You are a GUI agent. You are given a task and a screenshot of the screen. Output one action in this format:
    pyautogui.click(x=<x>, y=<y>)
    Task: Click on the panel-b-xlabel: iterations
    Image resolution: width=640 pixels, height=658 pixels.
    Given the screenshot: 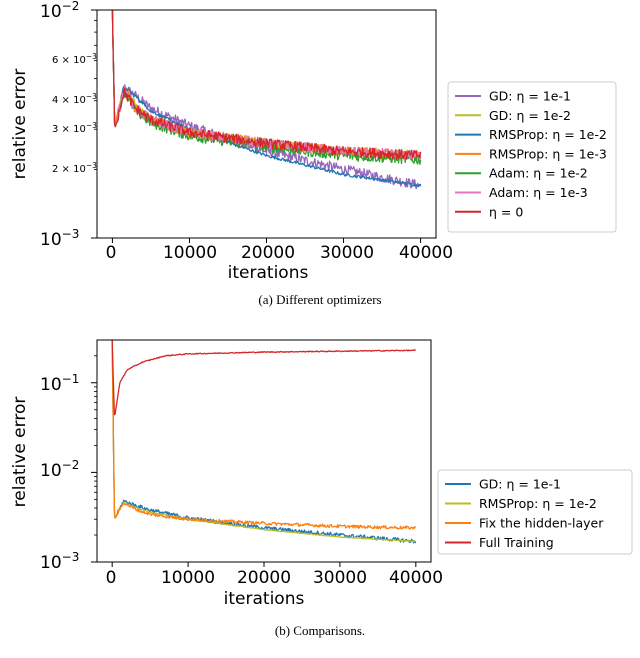 What is the action you would take?
    pyautogui.click(x=264, y=599)
    